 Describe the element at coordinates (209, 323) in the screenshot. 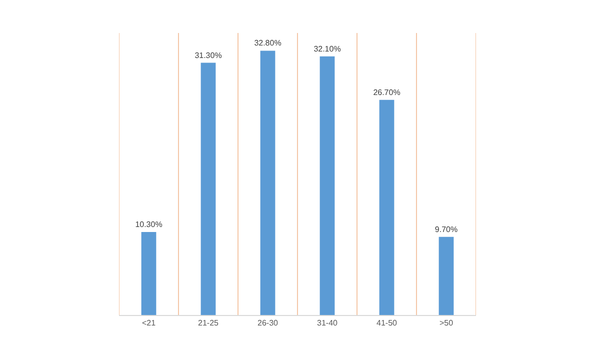

I see `x-tick-label: 21-25` at that location.